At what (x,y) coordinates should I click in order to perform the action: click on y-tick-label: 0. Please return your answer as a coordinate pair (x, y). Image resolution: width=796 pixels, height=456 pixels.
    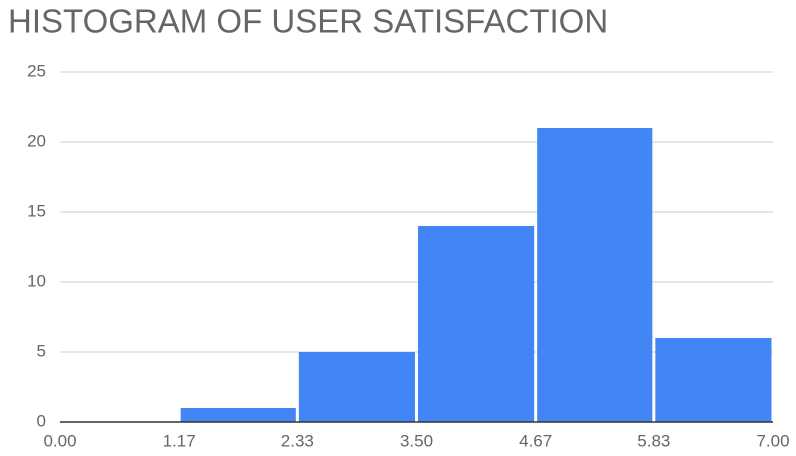
    Looking at the image, I should click on (41, 420).